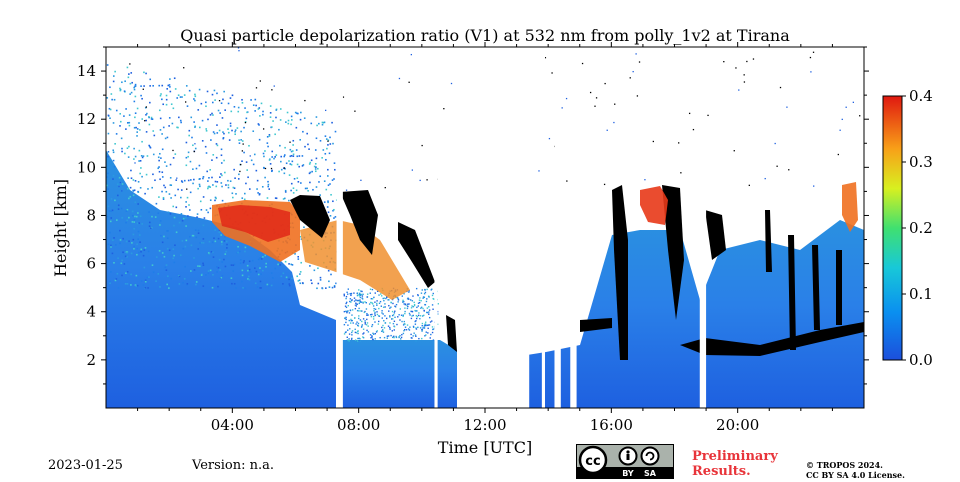  Describe the element at coordinates (359, 222) in the screenshot. I see `cloud-layer-late-morning` at that location.